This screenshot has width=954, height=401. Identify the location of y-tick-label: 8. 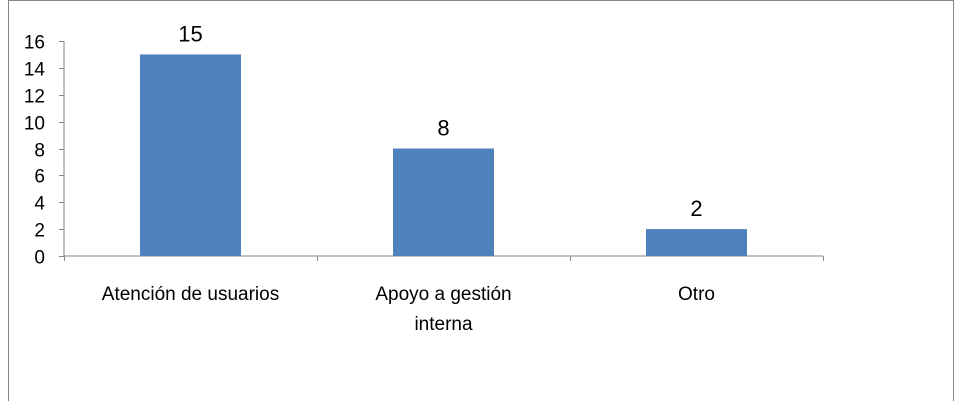
(39, 151).